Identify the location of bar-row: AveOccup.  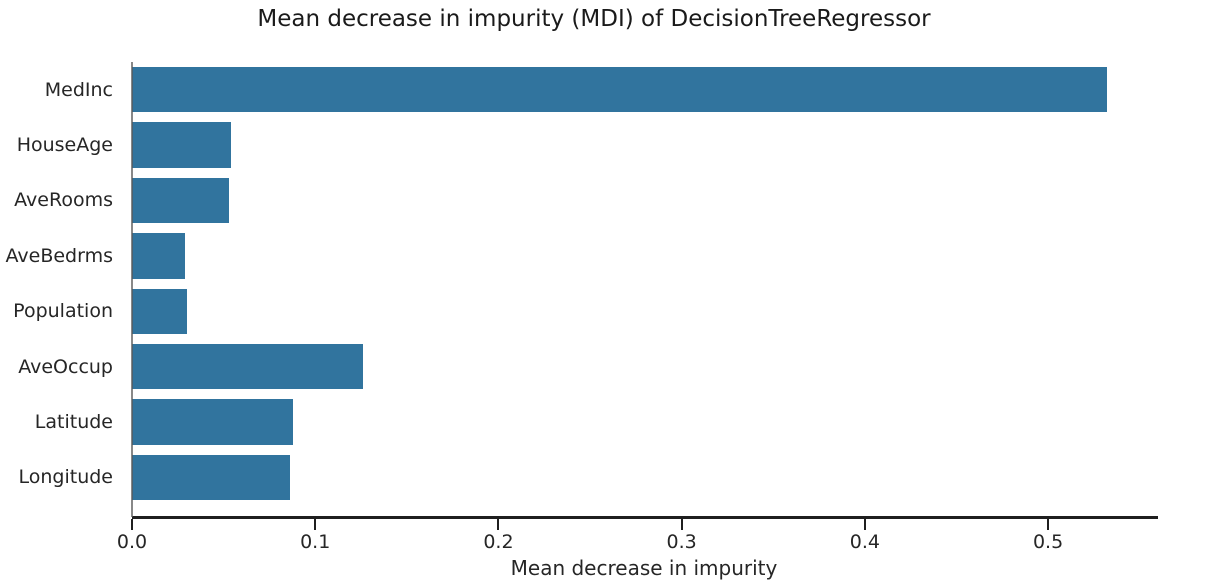
(588, 366).